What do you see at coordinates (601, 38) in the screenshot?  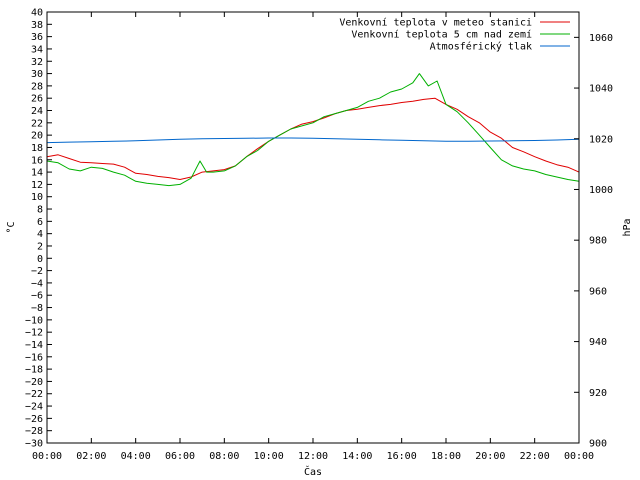 I see `y-right-tick-label: 1060` at bounding box center [601, 38].